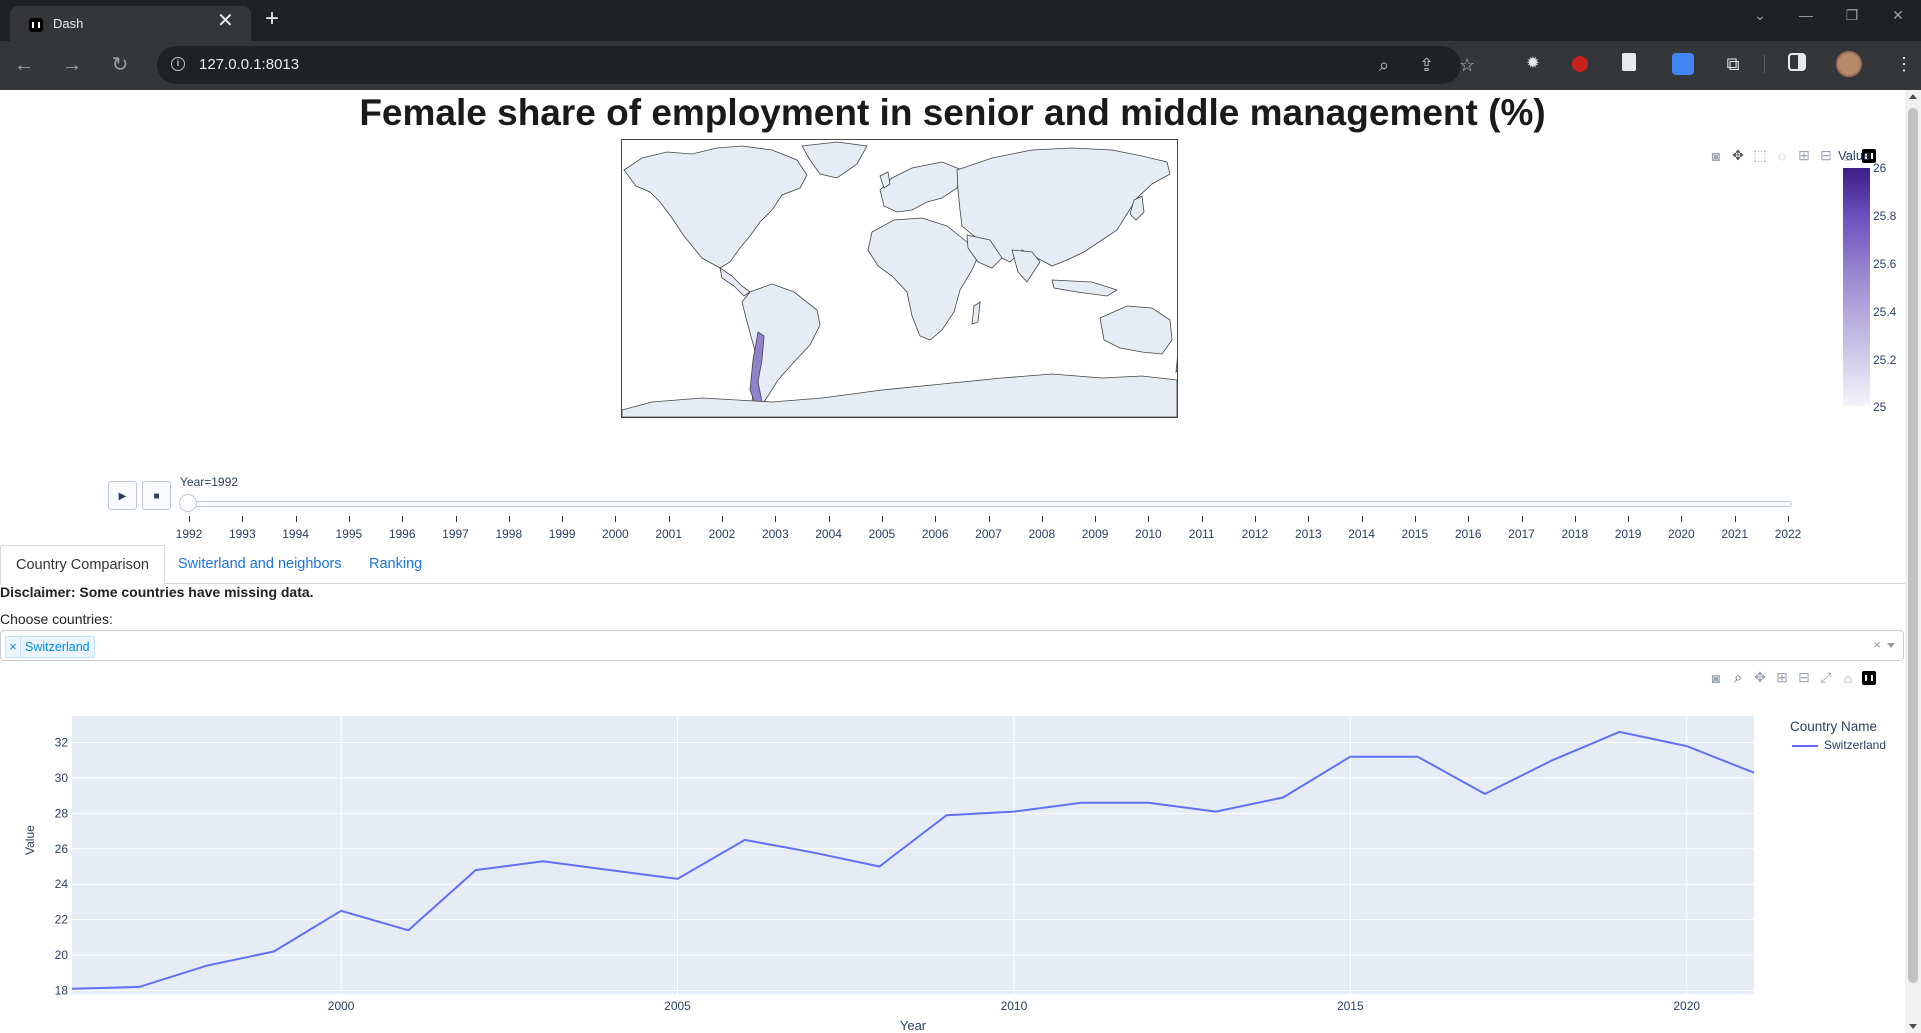  Describe the element at coordinates (952, 645) in the screenshot. I see `country-multiselect: × Switzerland ×` at that location.